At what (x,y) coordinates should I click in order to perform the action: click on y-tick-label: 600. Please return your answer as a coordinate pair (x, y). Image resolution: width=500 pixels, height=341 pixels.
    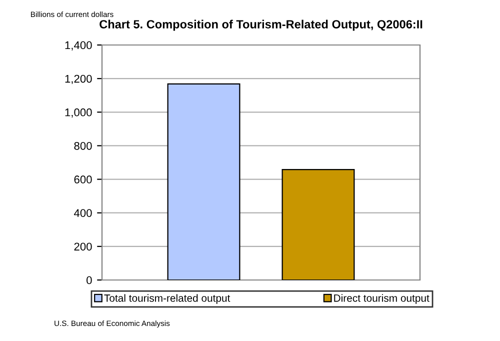
    Looking at the image, I should click on (83, 180).